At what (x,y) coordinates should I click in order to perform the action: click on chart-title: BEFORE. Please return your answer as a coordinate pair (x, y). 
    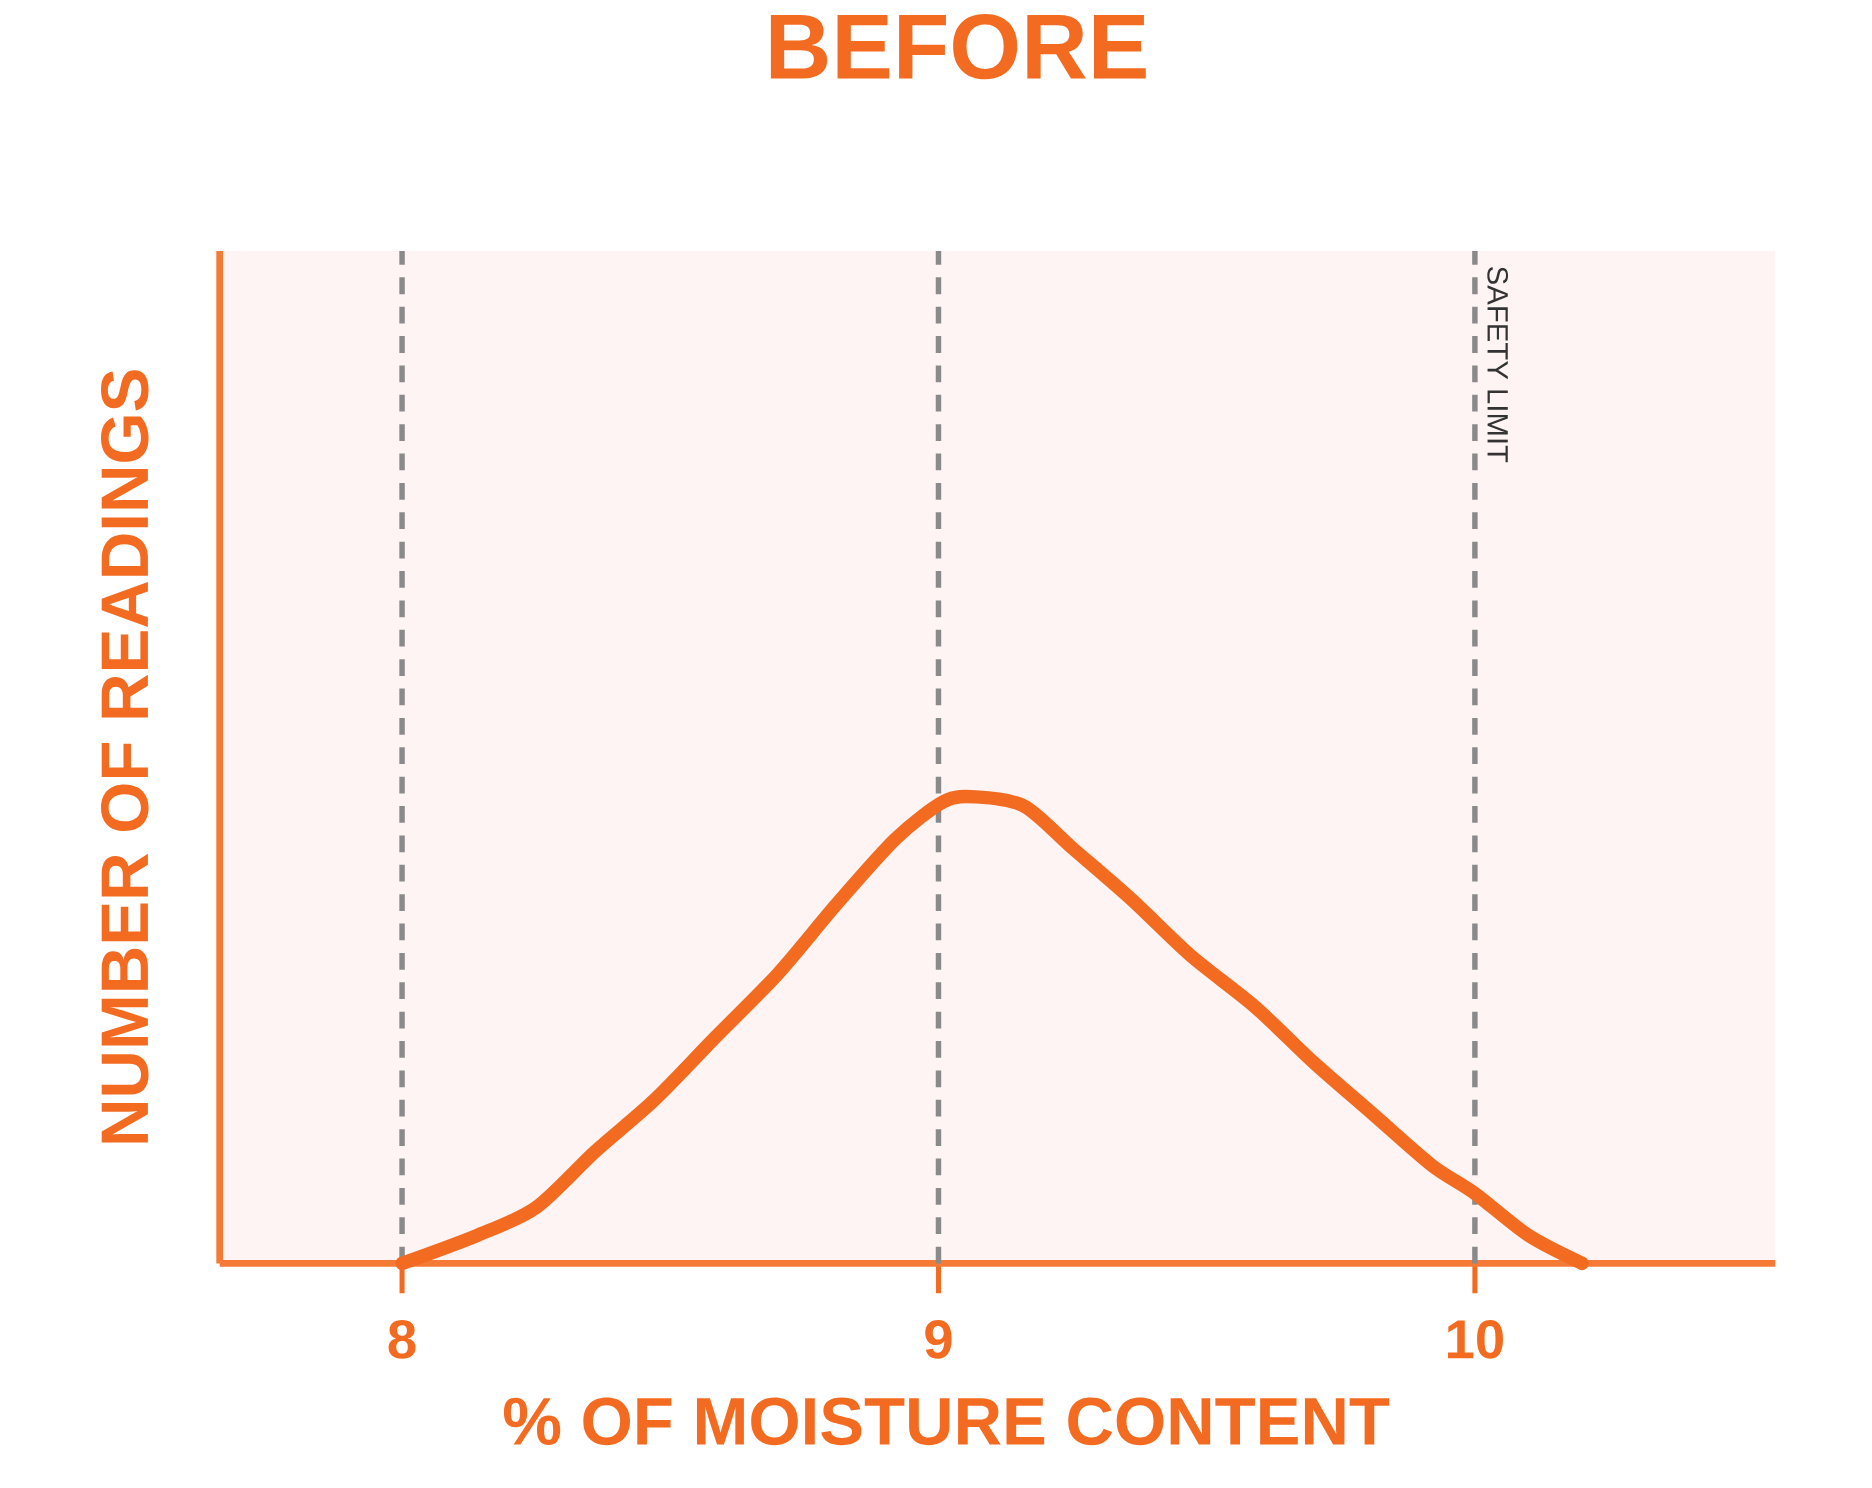
    Looking at the image, I should click on (958, 46).